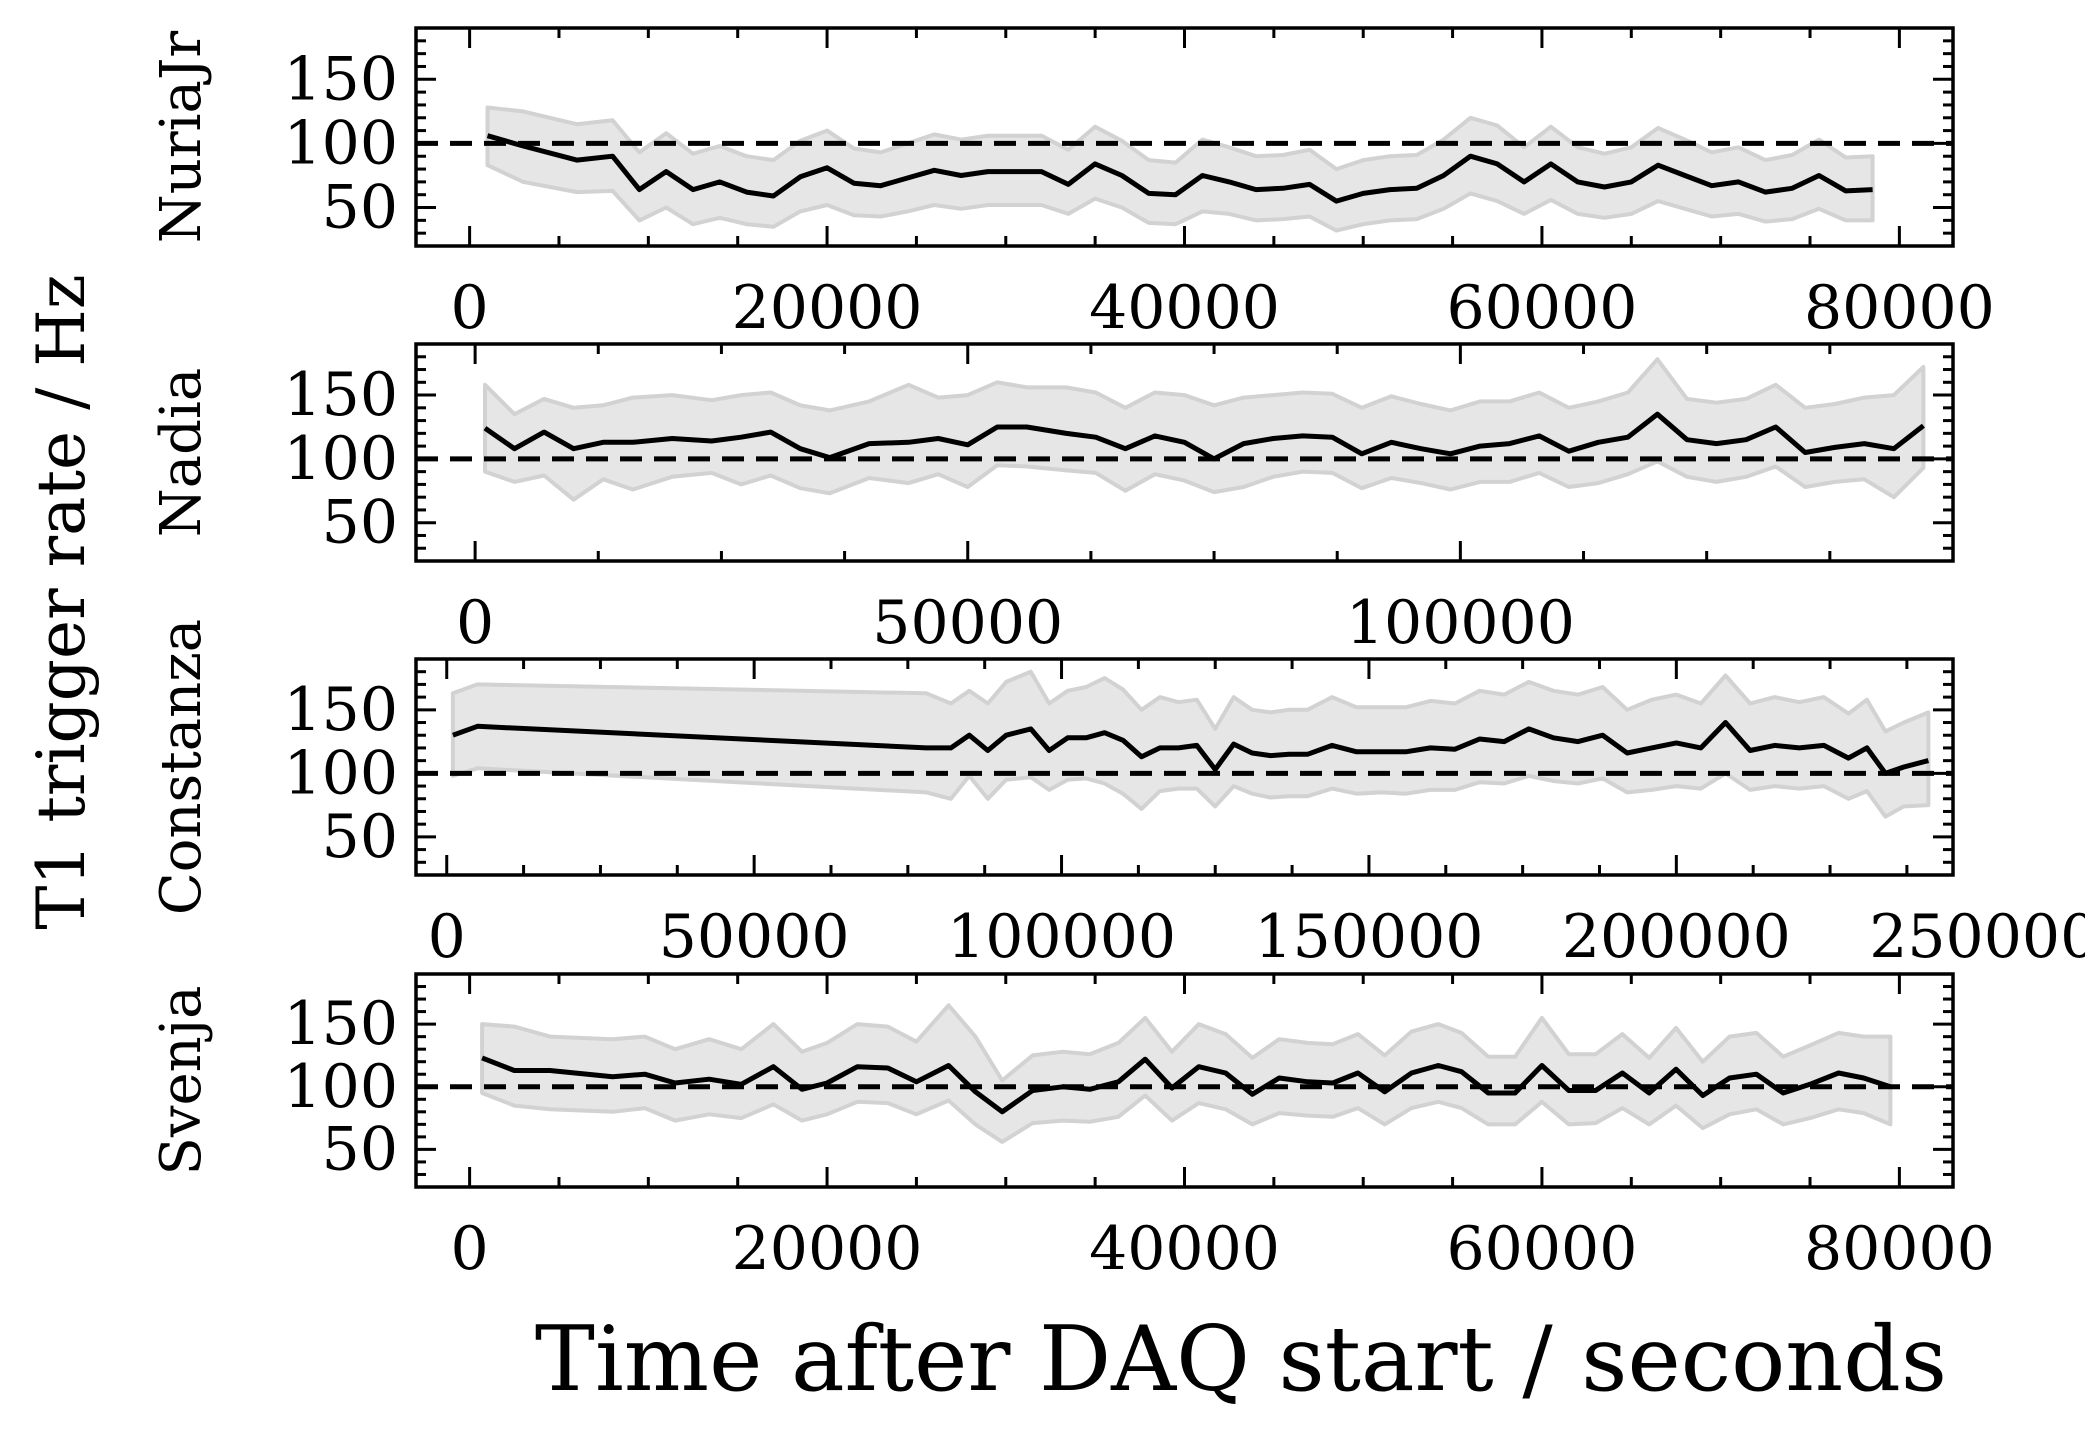  What do you see at coordinates (61, 601) in the screenshot?
I see `y-axis-title: T1 trigger rate / Hz` at bounding box center [61, 601].